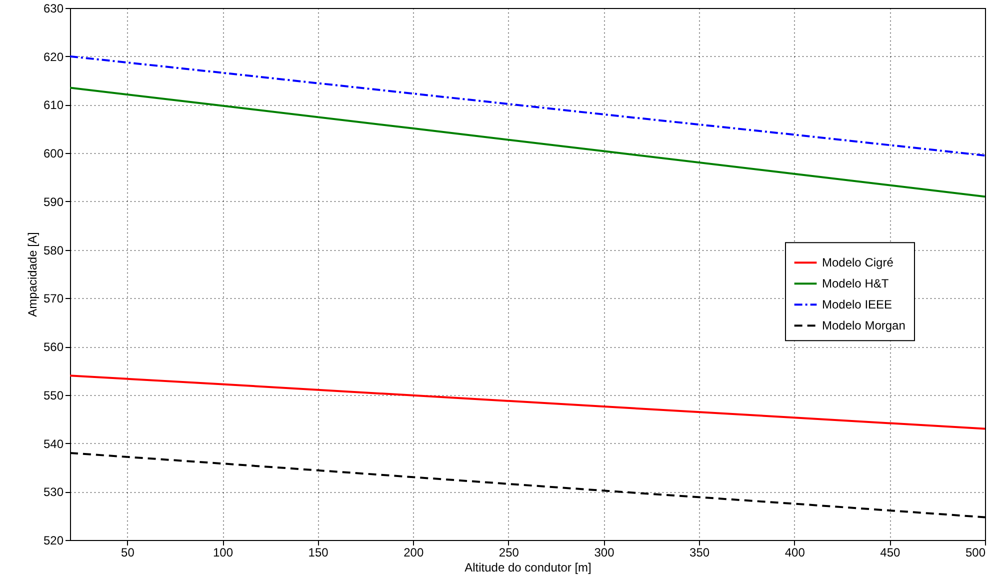 The width and height of the screenshot is (1000, 577). I want to click on y-tick-label: 520, so click(53, 541).